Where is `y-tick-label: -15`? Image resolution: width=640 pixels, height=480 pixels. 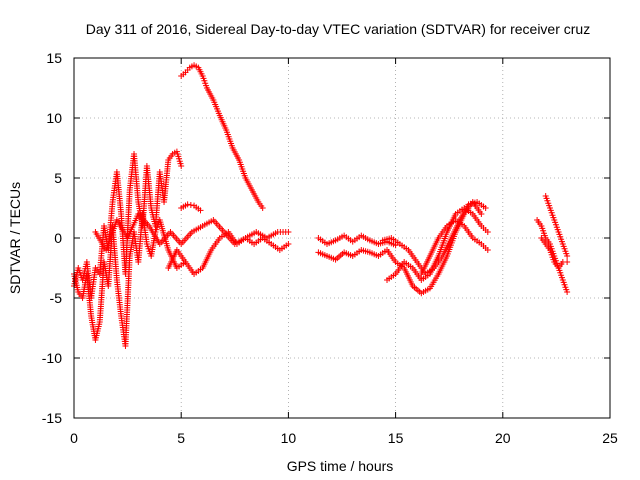 y-tick-label: -15 is located at coordinates (52, 418).